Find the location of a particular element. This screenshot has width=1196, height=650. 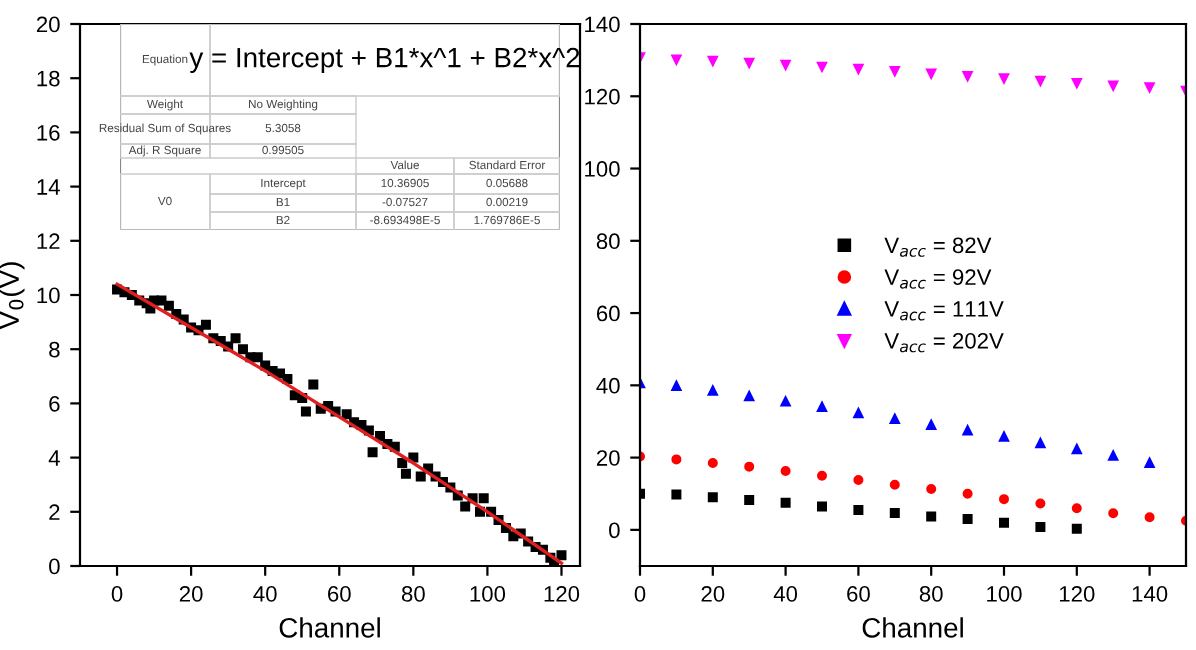

y-tick-label: 16 is located at coordinates (48, 132).